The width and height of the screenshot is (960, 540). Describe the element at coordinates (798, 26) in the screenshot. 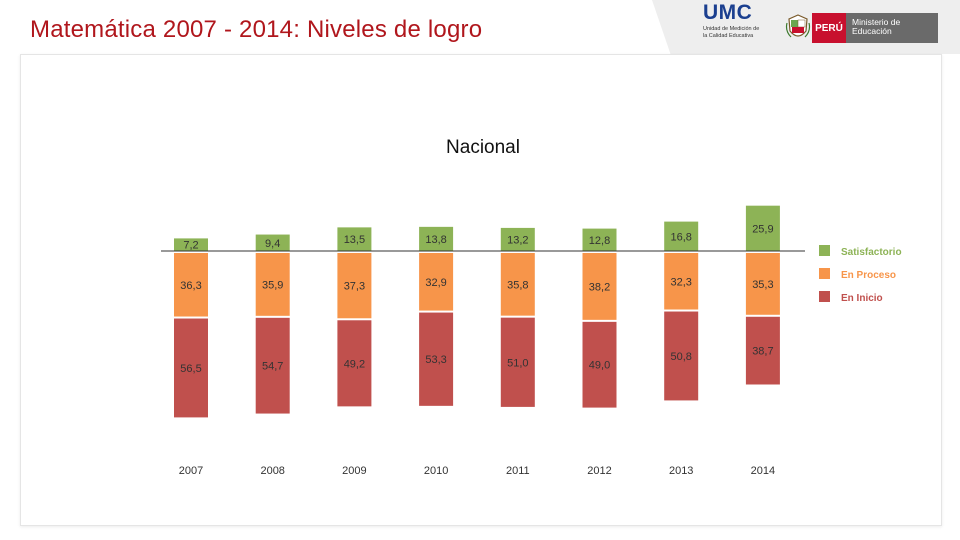

I see `coat-of-arms-icon` at that location.